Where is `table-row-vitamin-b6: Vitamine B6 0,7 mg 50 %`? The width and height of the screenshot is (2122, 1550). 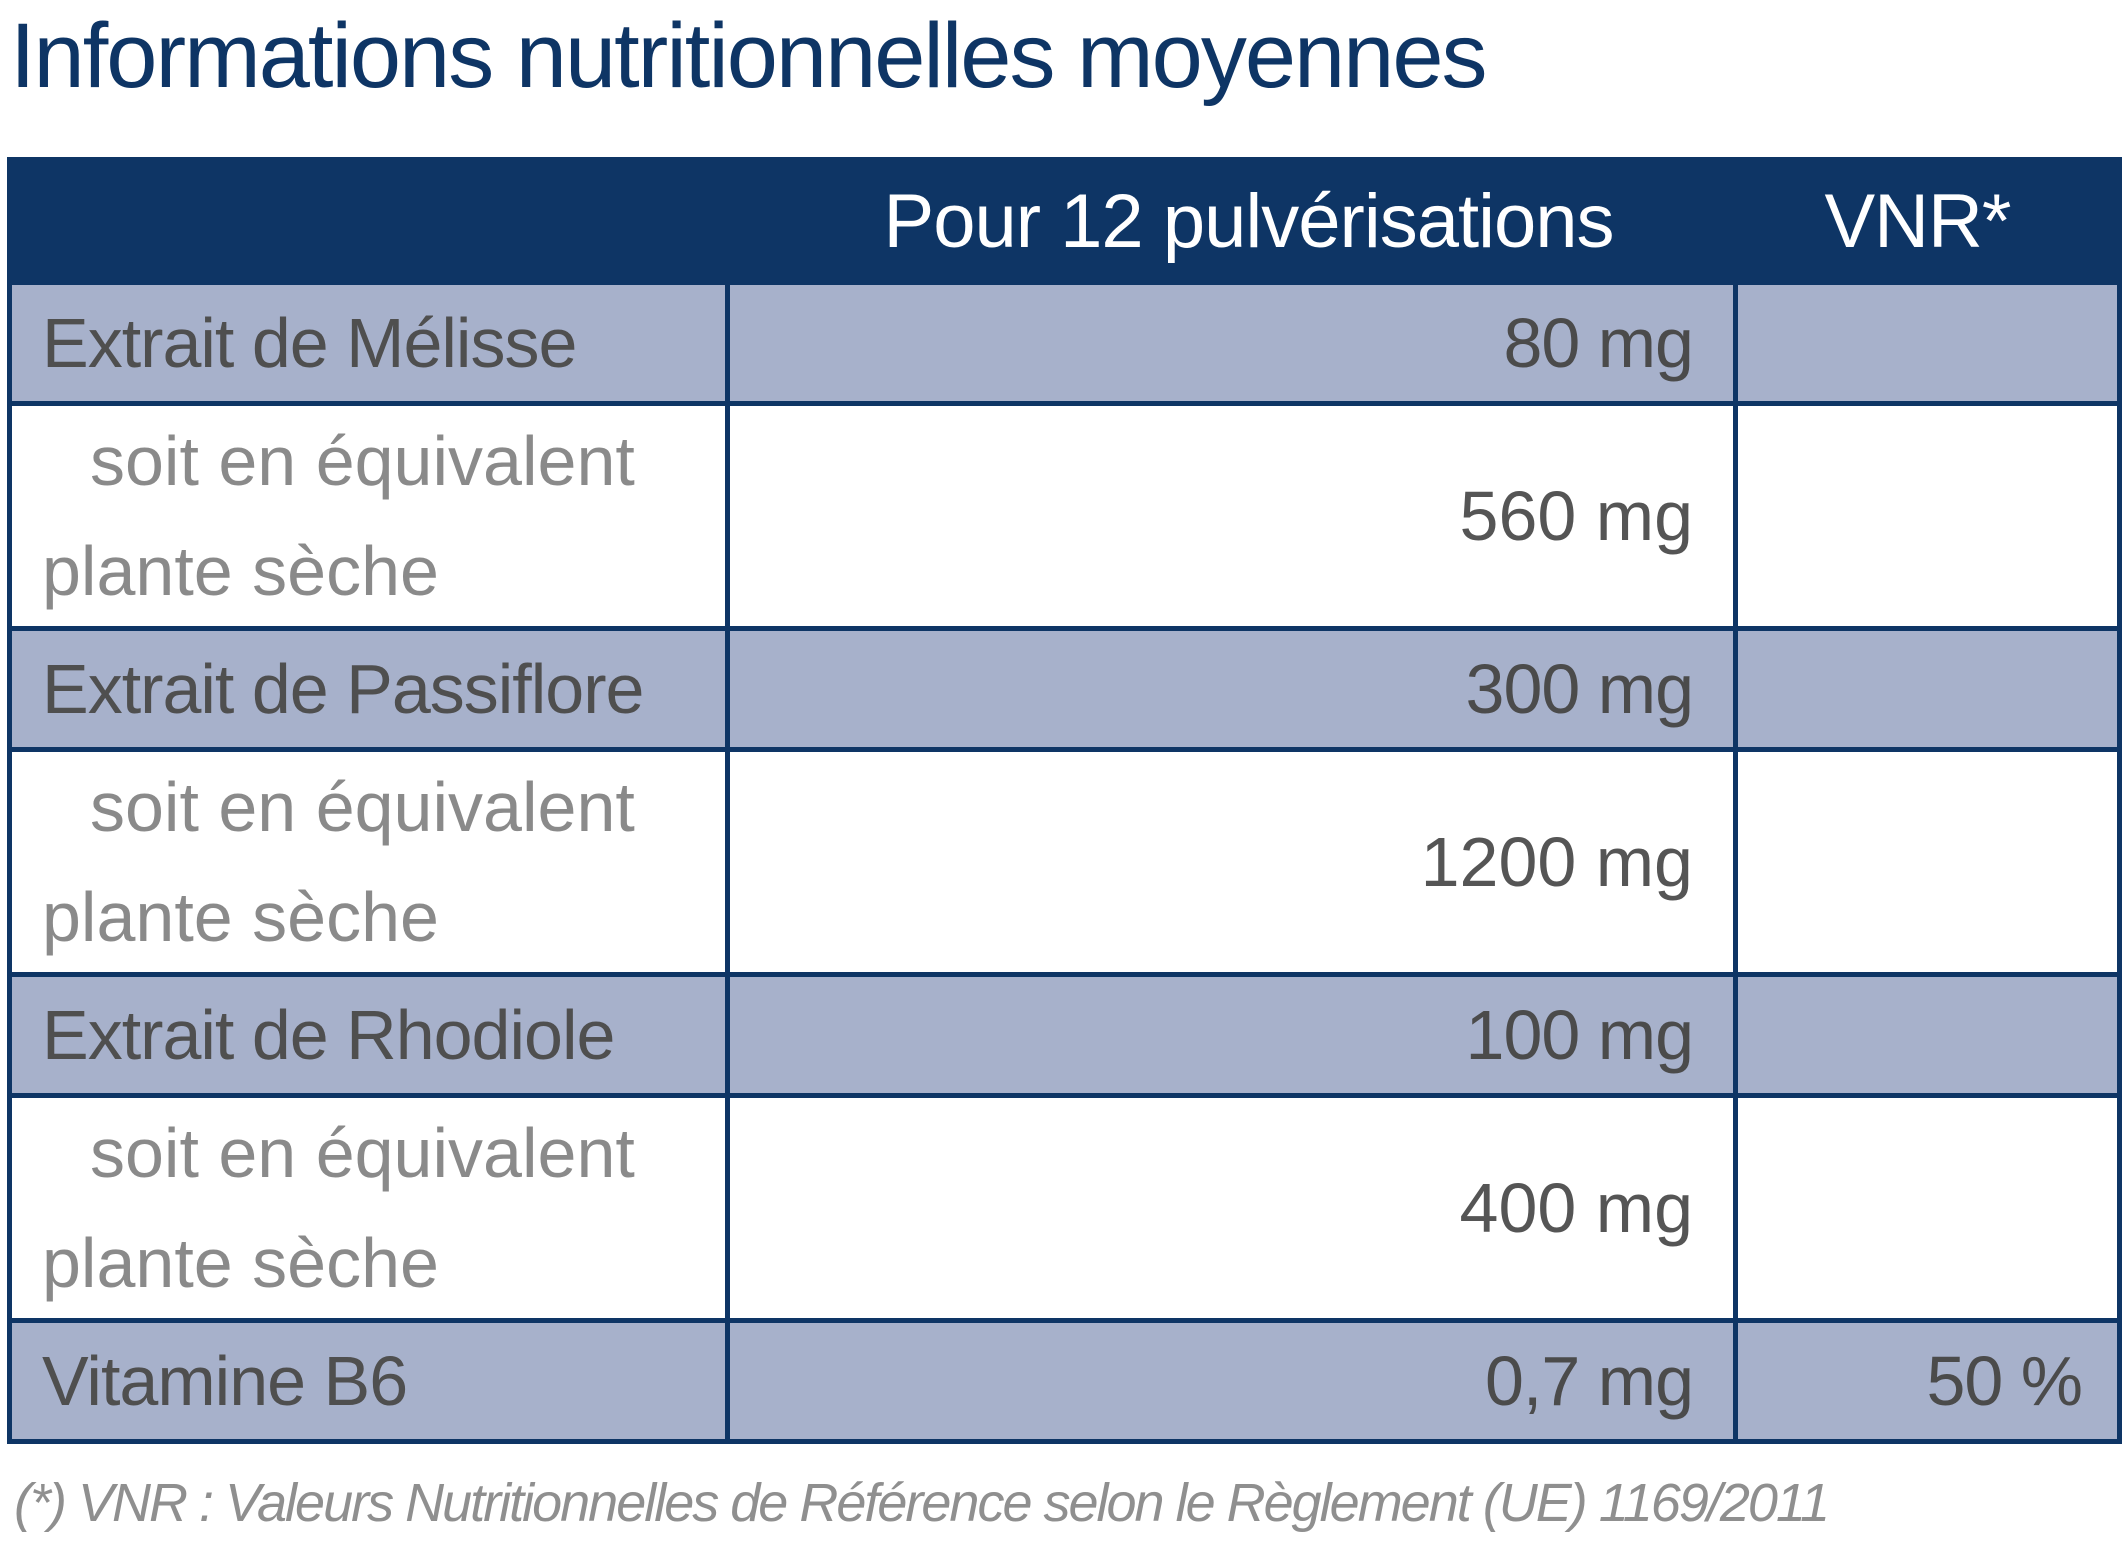
table-row-vitamin-b6: Vitamine B6 0,7 mg 50 % is located at coordinates (1064, 1381).